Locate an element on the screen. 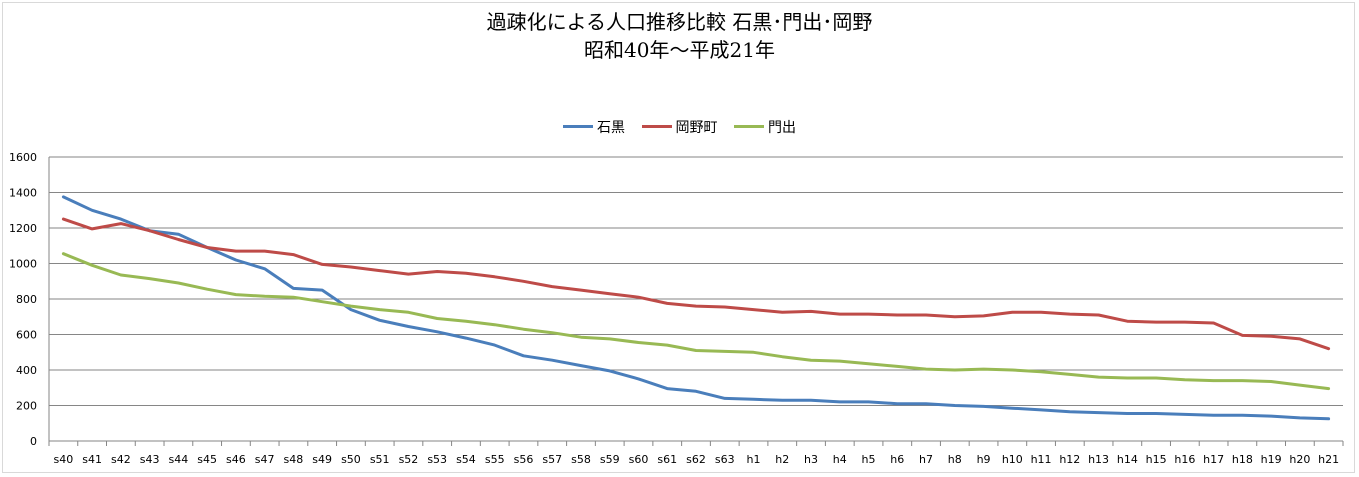 The width and height of the screenshot is (1359, 477). x-tick-label: s46 is located at coordinates (236, 459).